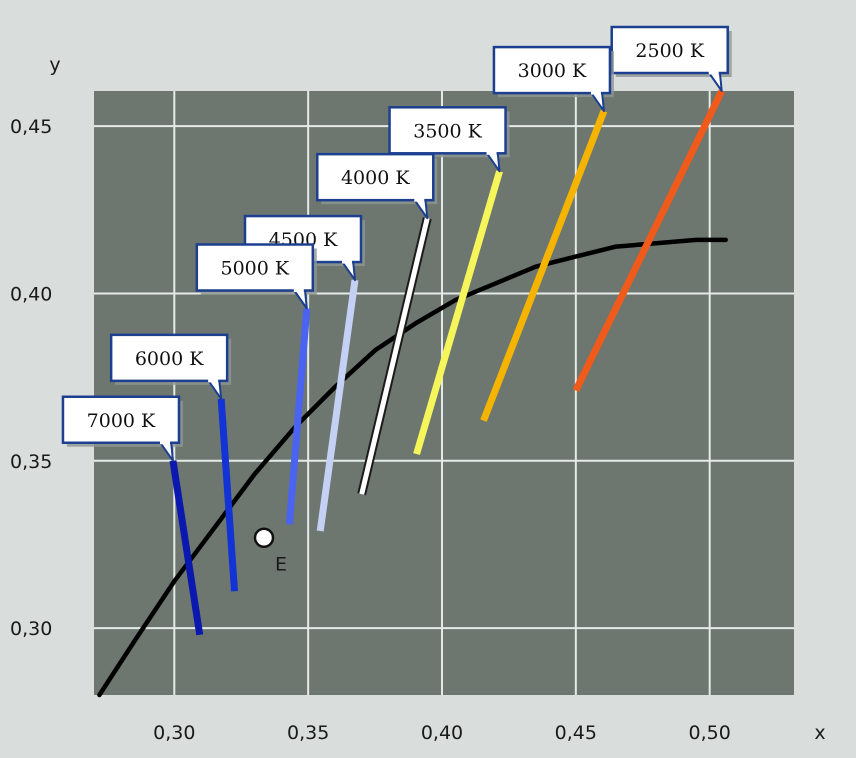  Describe the element at coordinates (54, 65) in the screenshot. I see `y-axis-label: y` at that location.